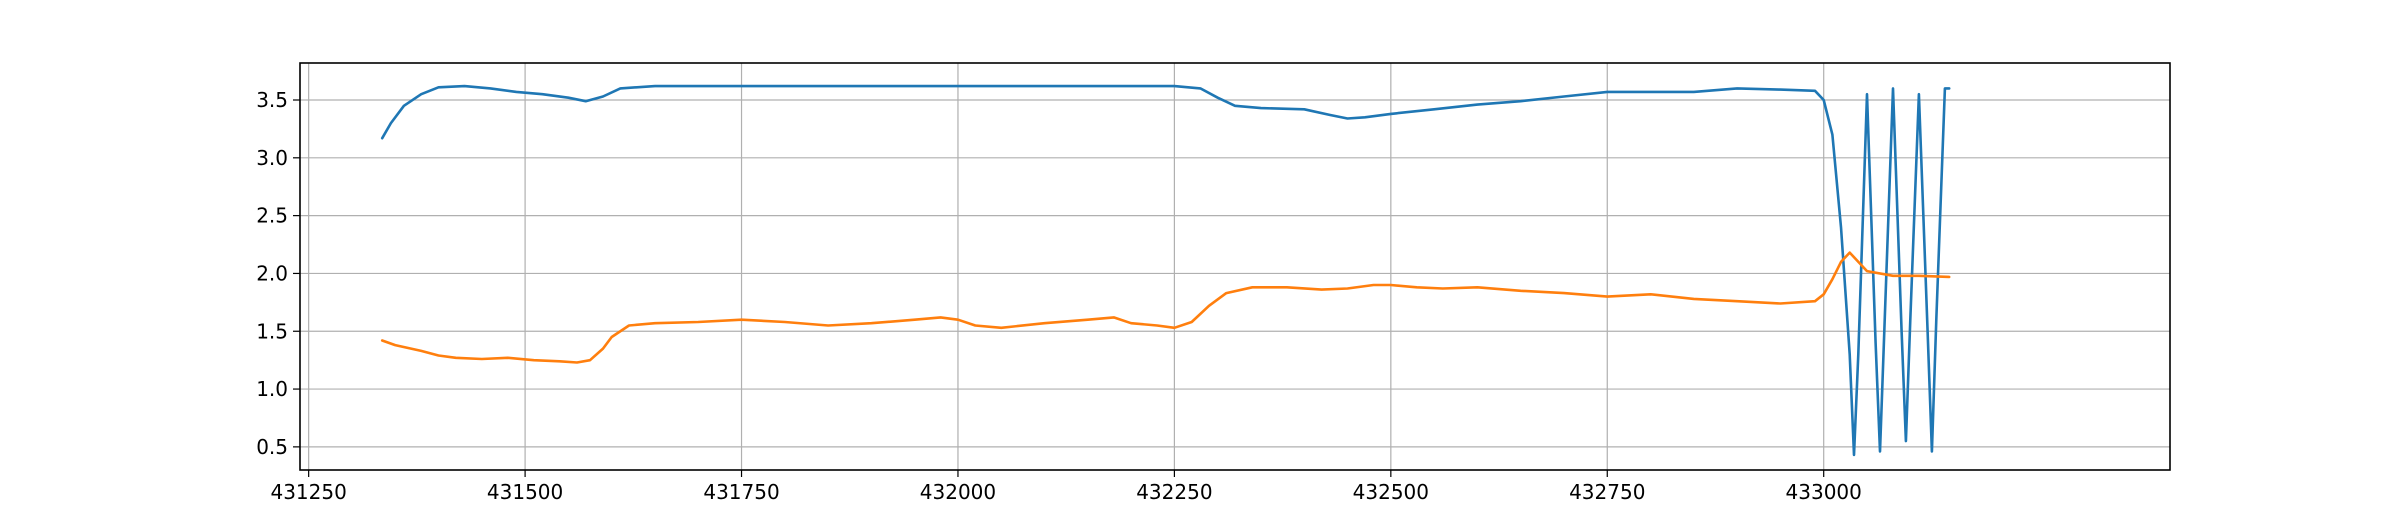 The height and width of the screenshot is (529, 2400). What do you see at coordinates (272, 331) in the screenshot?
I see `y-tick-label: 1.5` at bounding box center [272, 331].